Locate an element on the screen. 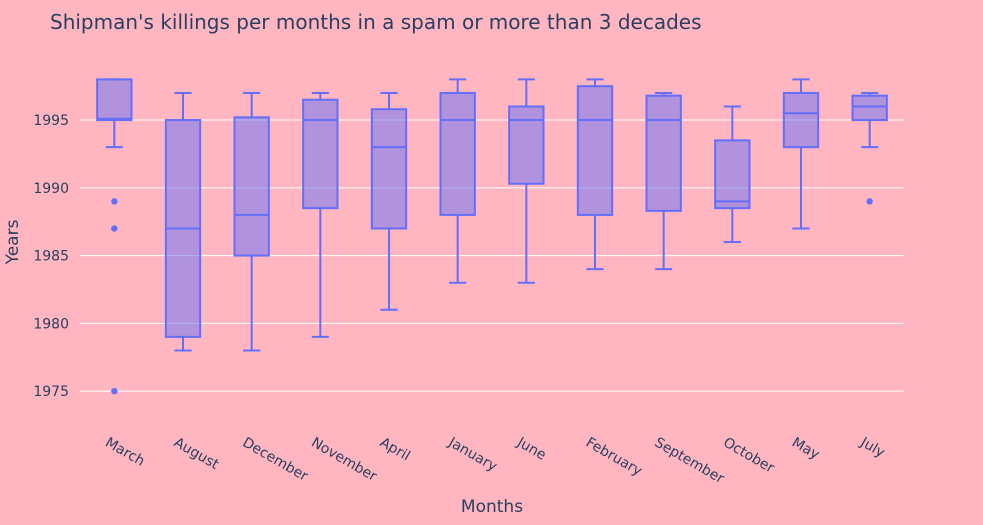  y-tick-label-1985: 1985 is located at coordinates (51, 257).